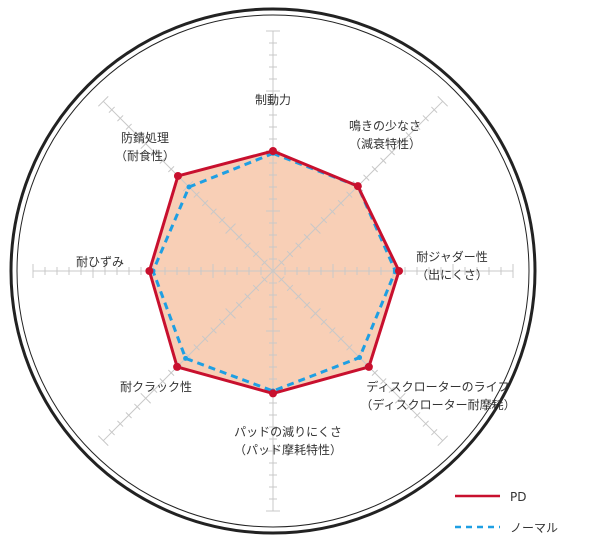 This screenshot has width=600, height=549. I want to click on axis-label: （ディスクローター耐摩耗）, so click(437, 404).